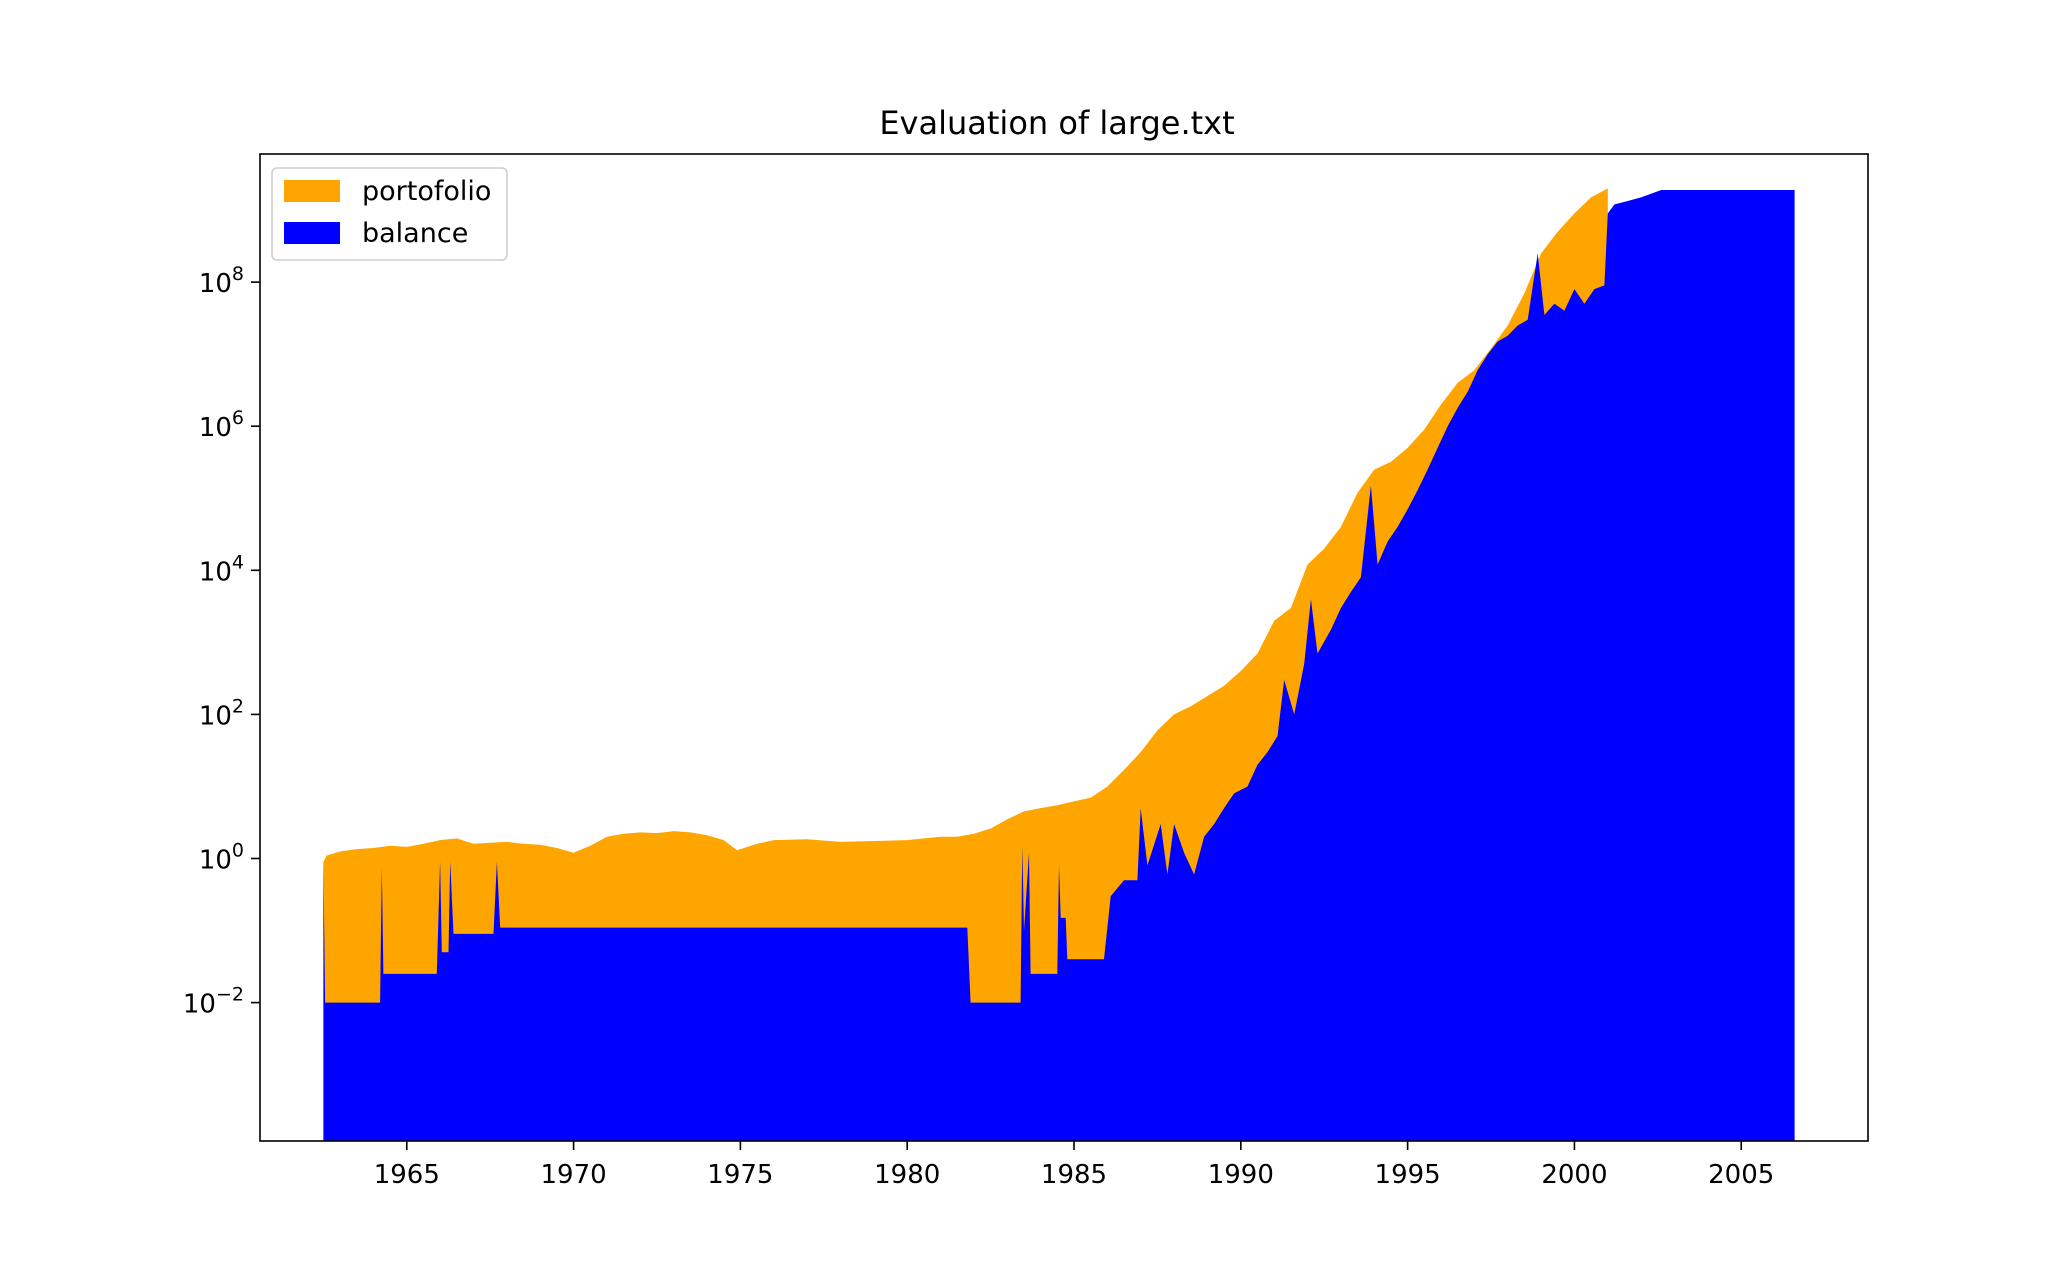  I want to click on y-tick-label: 10², so click(221, 713).